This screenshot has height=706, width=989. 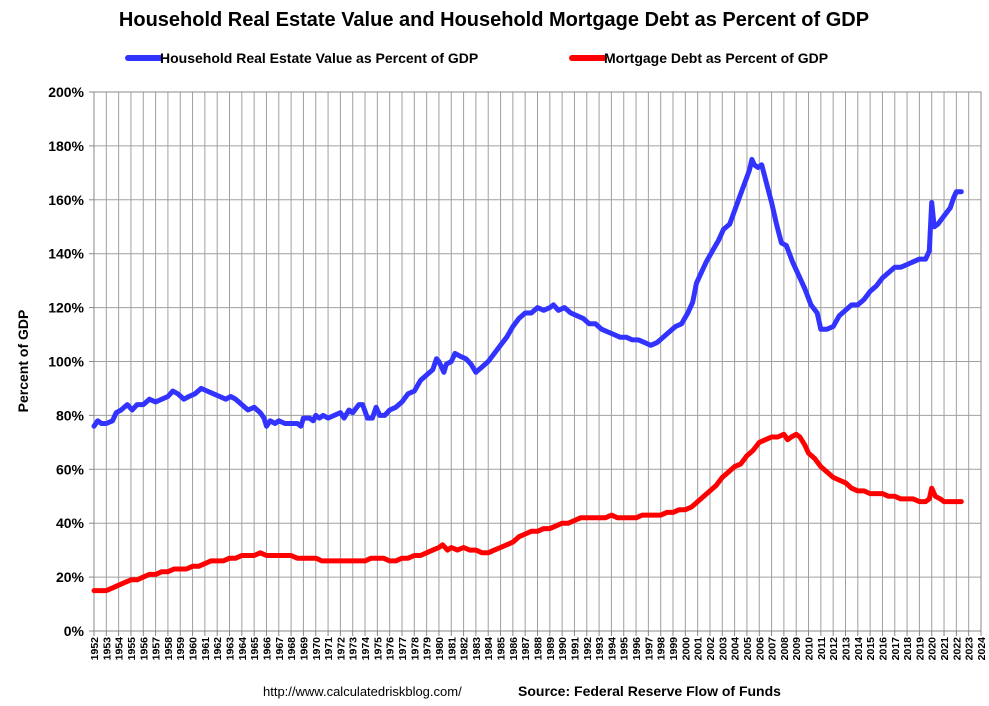 I want to click on x-tick-label: 1973, so click(x=354, y=649).